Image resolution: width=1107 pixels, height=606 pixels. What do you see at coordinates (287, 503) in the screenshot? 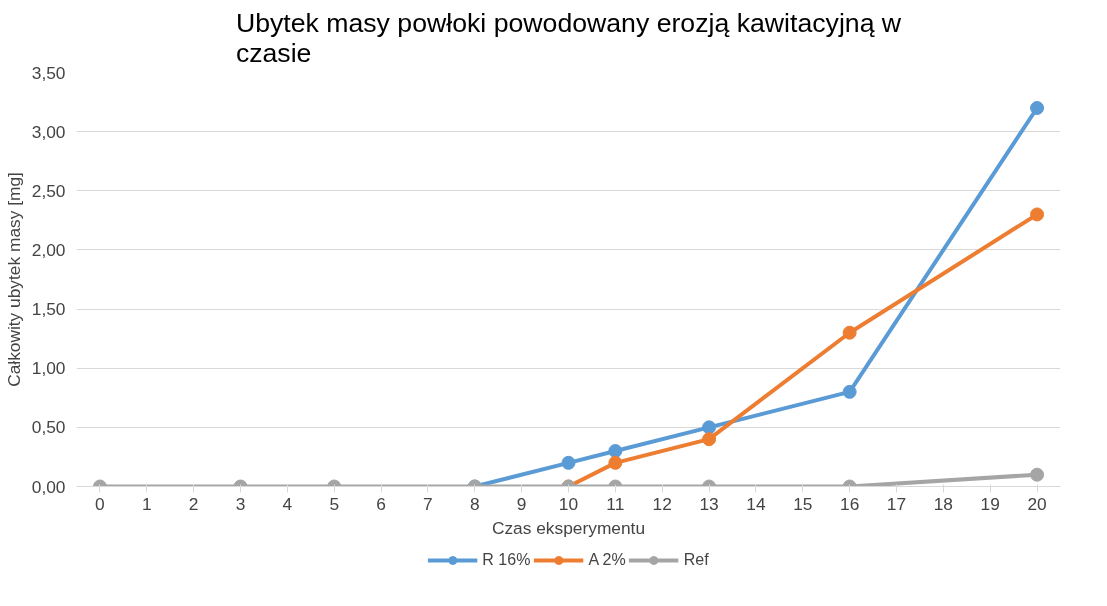
I see `x-tick-label: 4` at bounding box center [287, 503].